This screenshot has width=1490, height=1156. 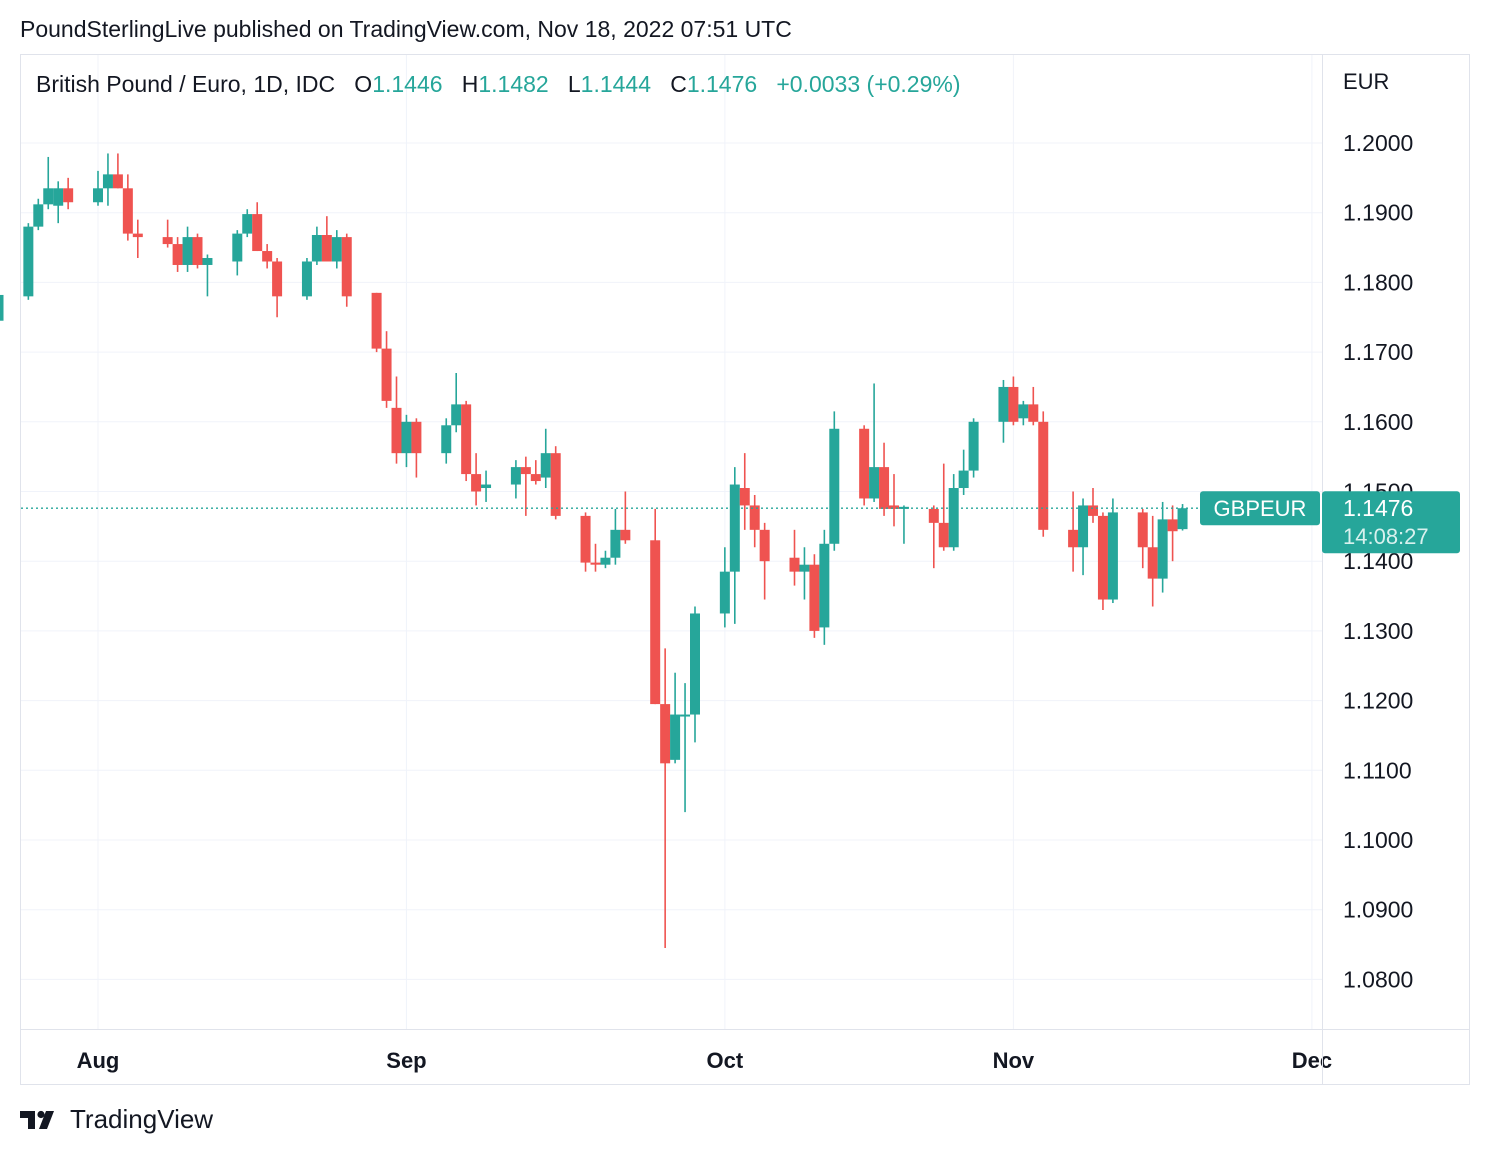 What do you see at coordinates (1378, 631) in the screenshot?
I see `y-tick-label: 1.1300` at bounding box center [1378, 631].